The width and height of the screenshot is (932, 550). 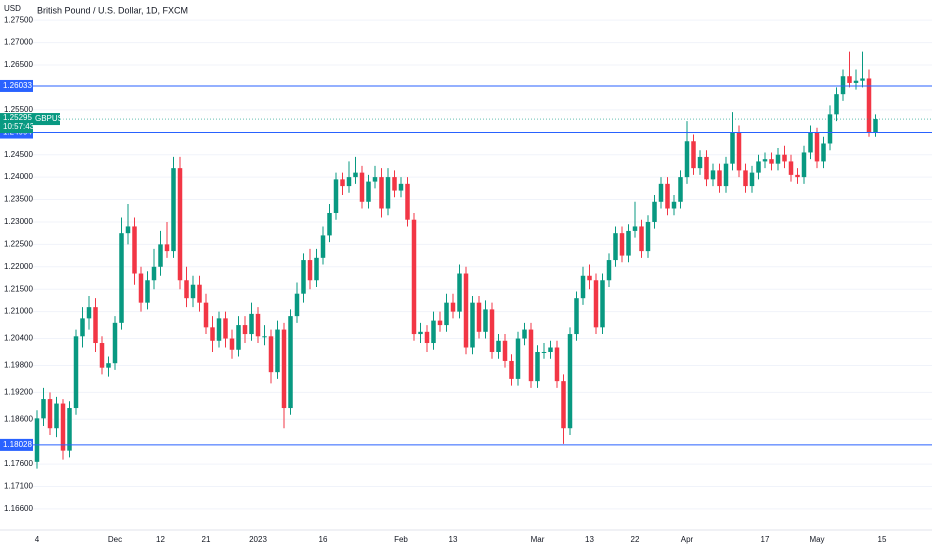 I want to click on y-tick-label: 1.25500, so click(x=18, y=109).